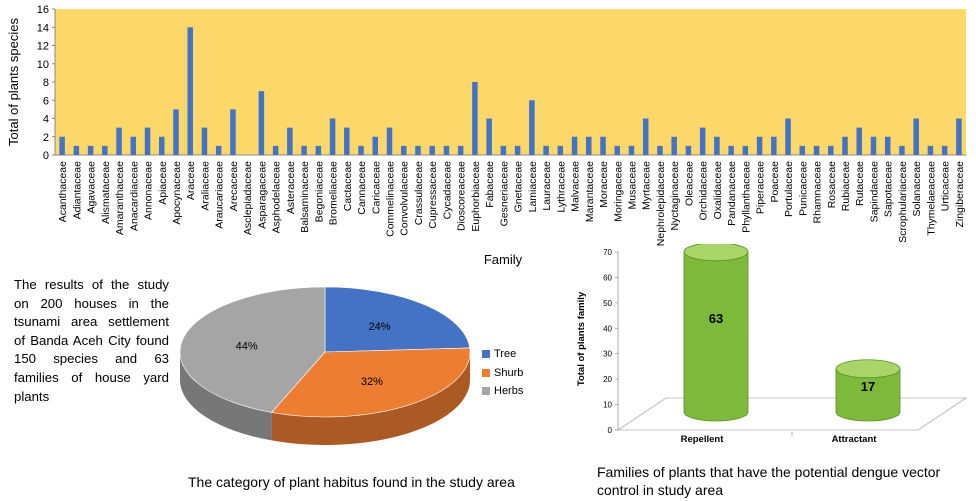 This screenshot has width=976, height=501. Describe the element at coordinates (647, 185) in the screenshot. I see `bar-x-tick-label: Myrtaceae` at that location.